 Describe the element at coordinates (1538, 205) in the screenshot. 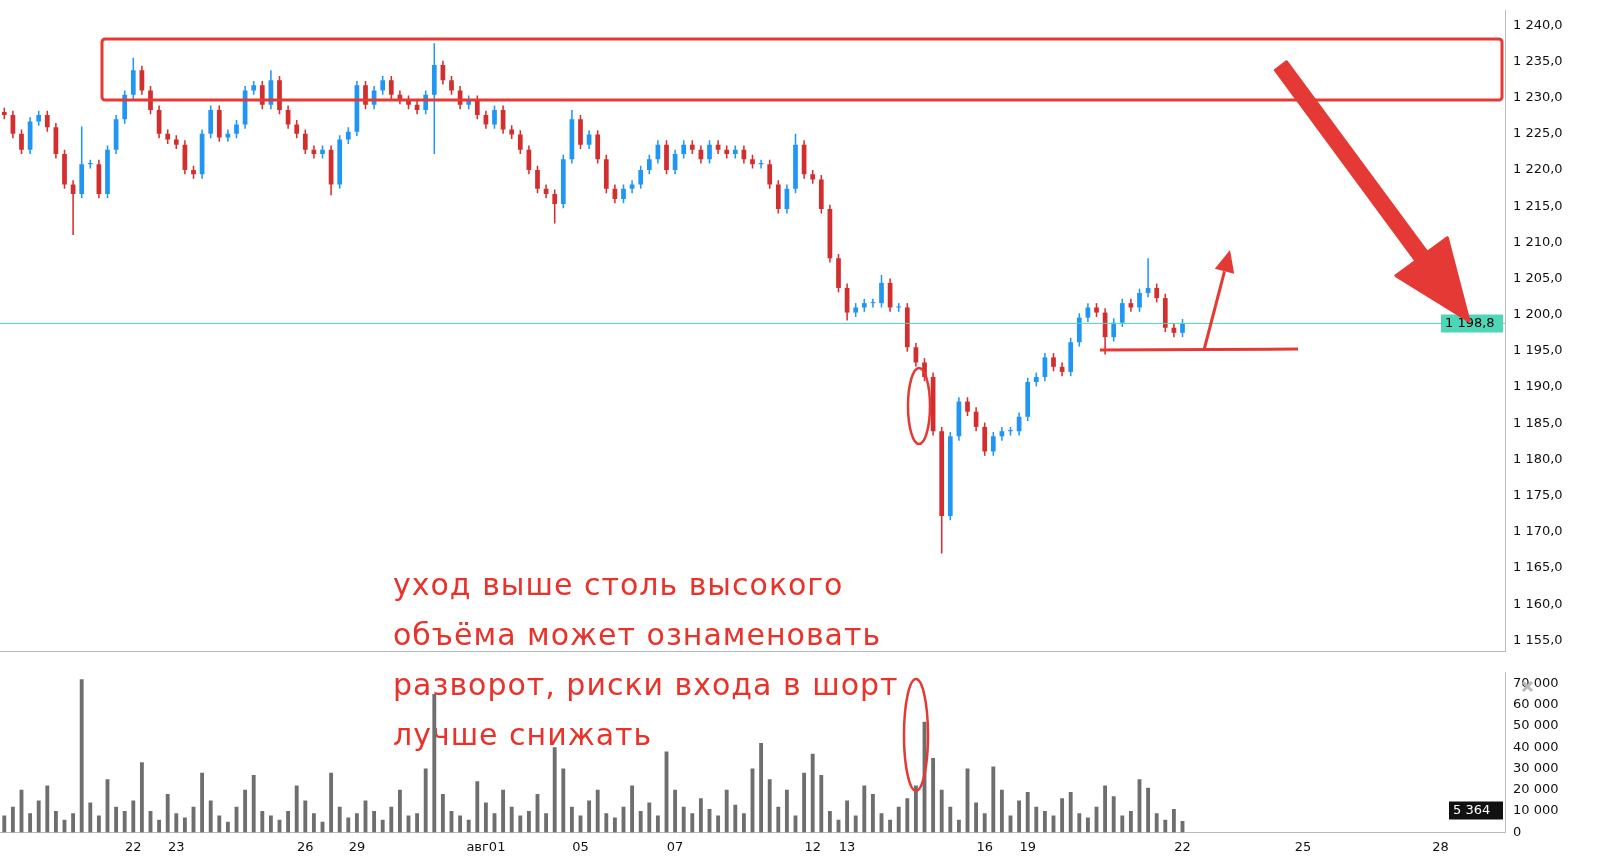

I see `y-tick-label: 1 215,0` at that location.